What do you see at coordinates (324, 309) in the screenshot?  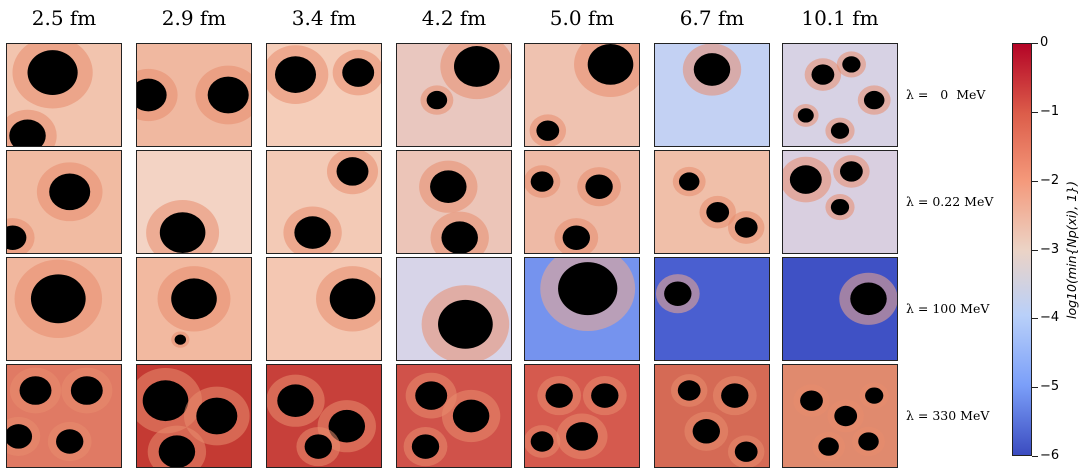 I see `heatmap-panel-r3-c3` at bounding box center [324, 309].